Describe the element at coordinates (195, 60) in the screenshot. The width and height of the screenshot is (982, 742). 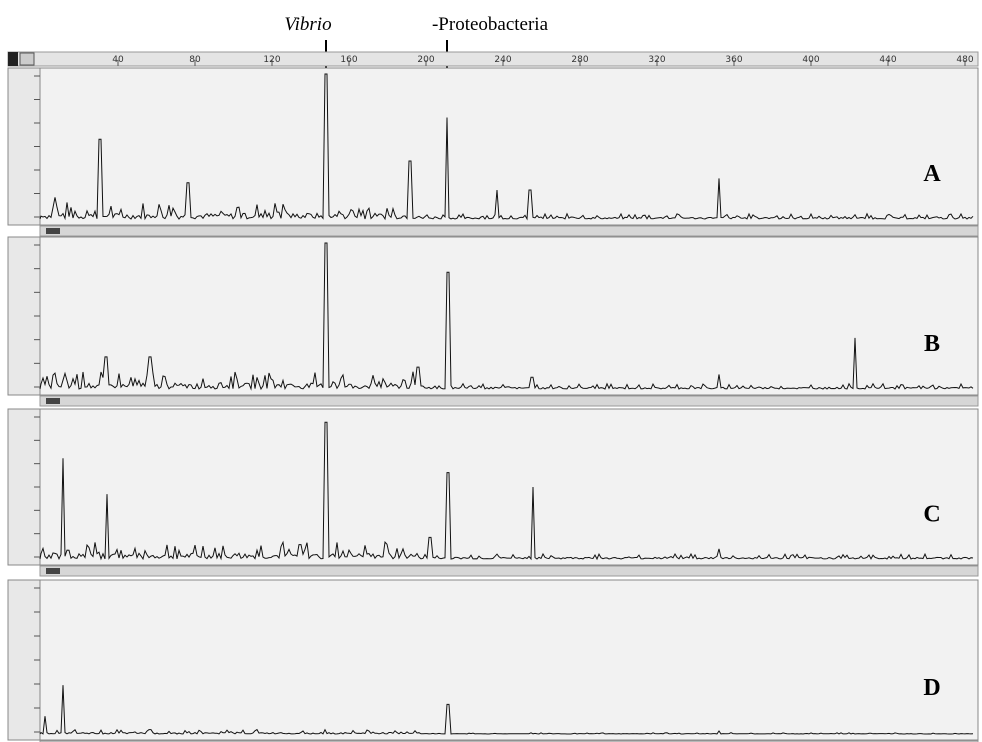
I see `ruler-label: 80` at that location.